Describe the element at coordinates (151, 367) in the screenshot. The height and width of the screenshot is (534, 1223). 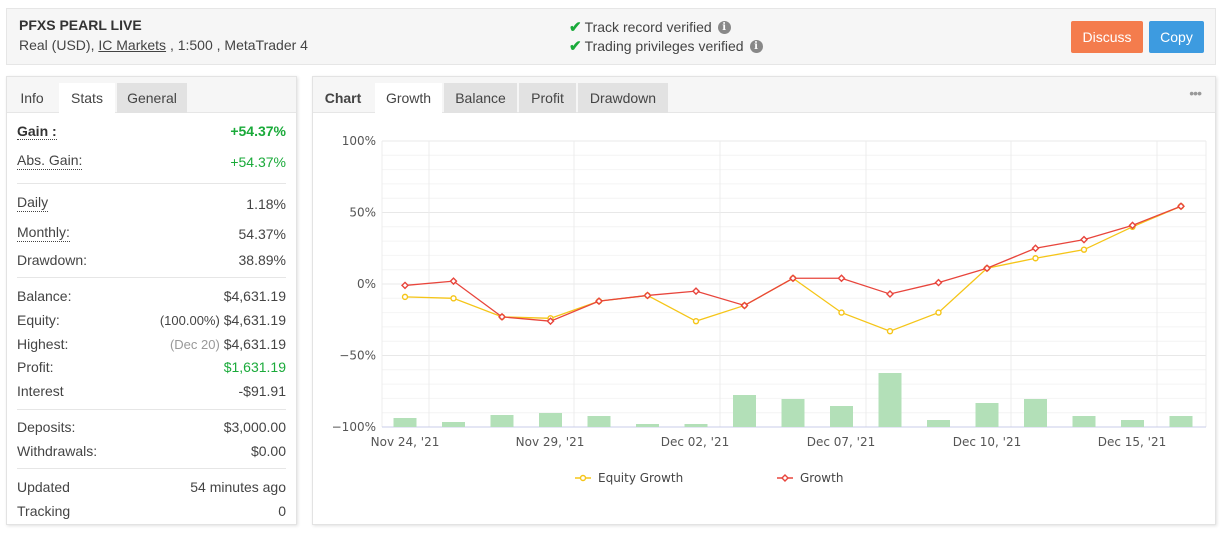
I see `stat-profit: Profit: $1,631.19` at that location.